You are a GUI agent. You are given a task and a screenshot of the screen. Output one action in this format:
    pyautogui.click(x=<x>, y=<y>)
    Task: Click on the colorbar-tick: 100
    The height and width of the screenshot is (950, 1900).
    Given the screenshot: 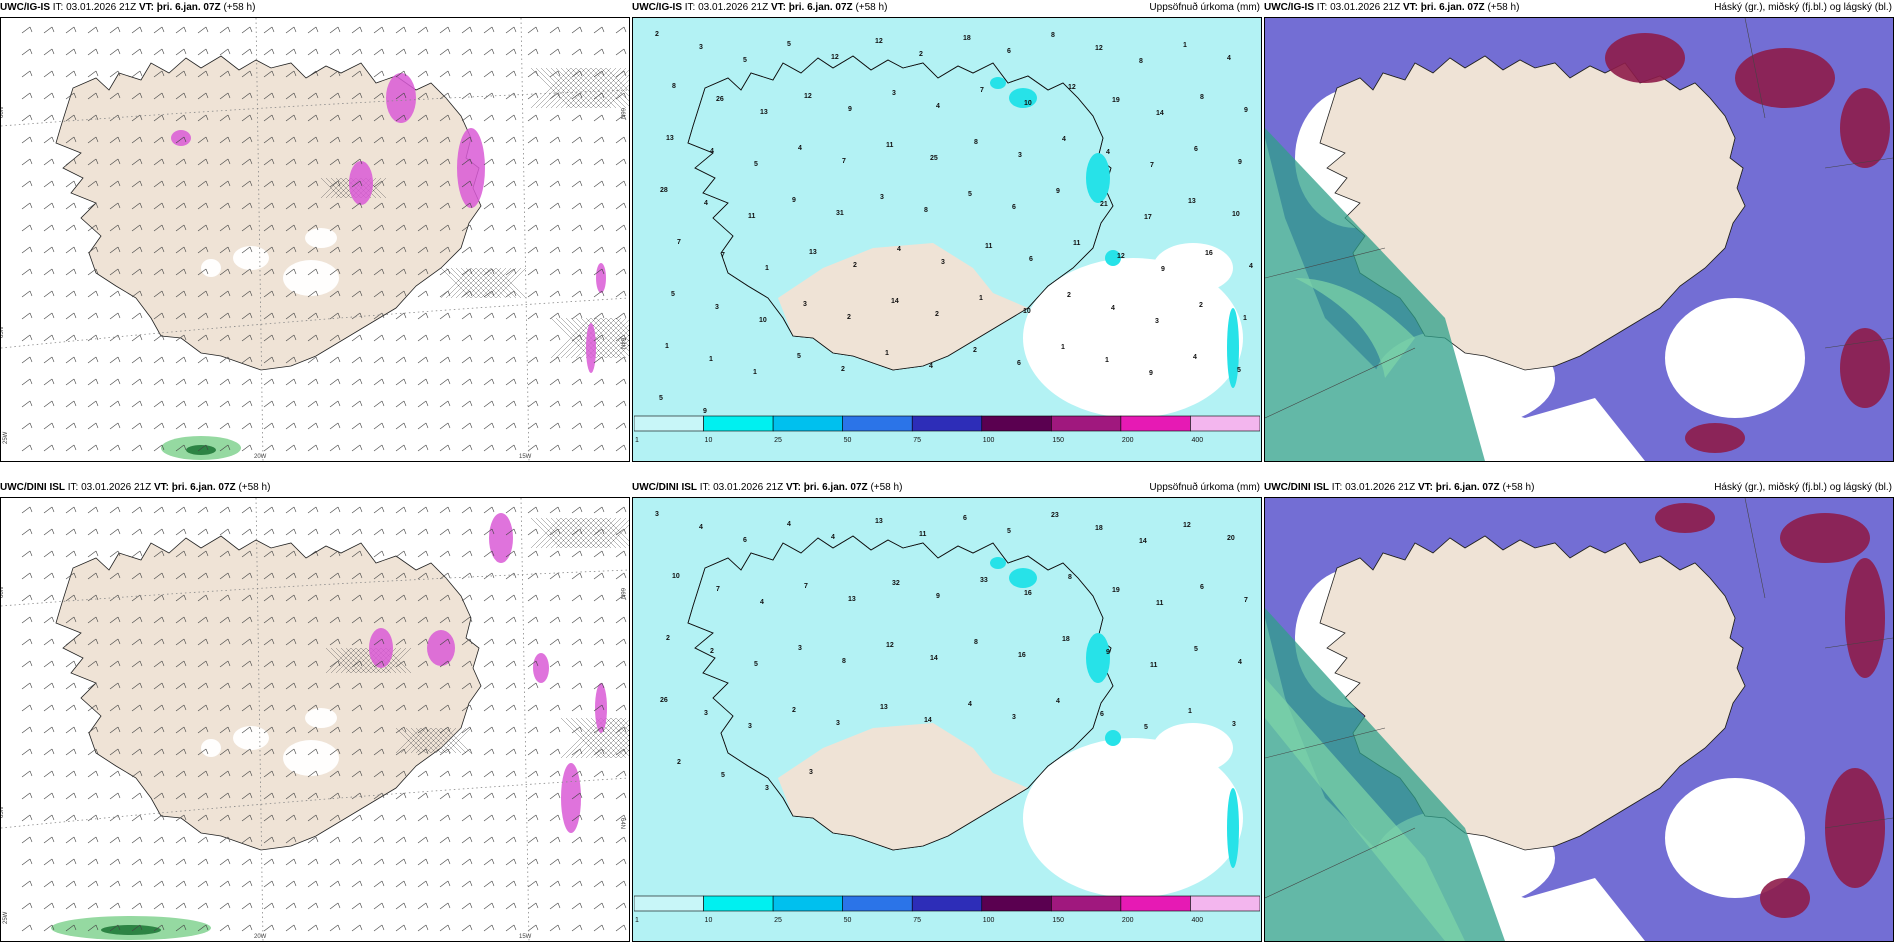 What is the action you would take?
    pyautogui.click(x=989, y=920)
    